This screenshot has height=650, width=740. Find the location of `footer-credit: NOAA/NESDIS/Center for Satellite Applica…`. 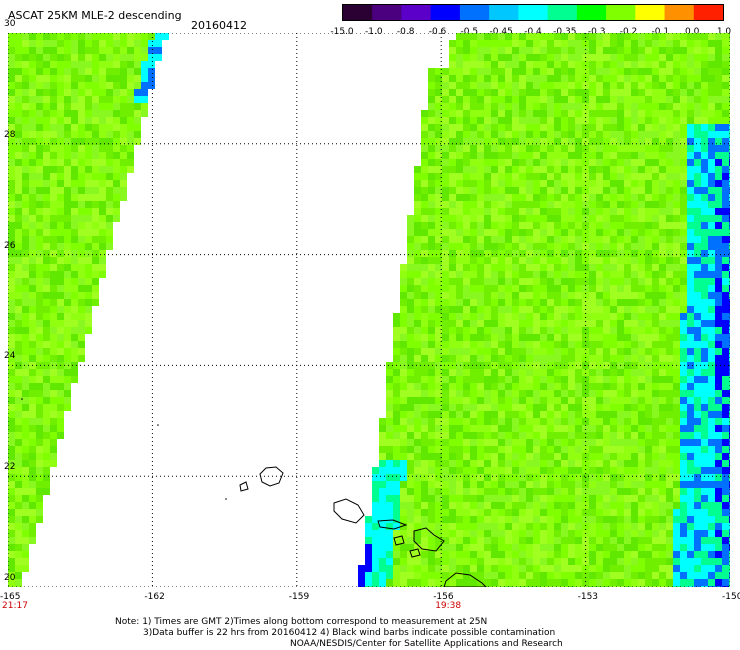

footer-credit: NOAA/NESDIS/Center for Satellite Applica… is located at coordinates (426, 644).